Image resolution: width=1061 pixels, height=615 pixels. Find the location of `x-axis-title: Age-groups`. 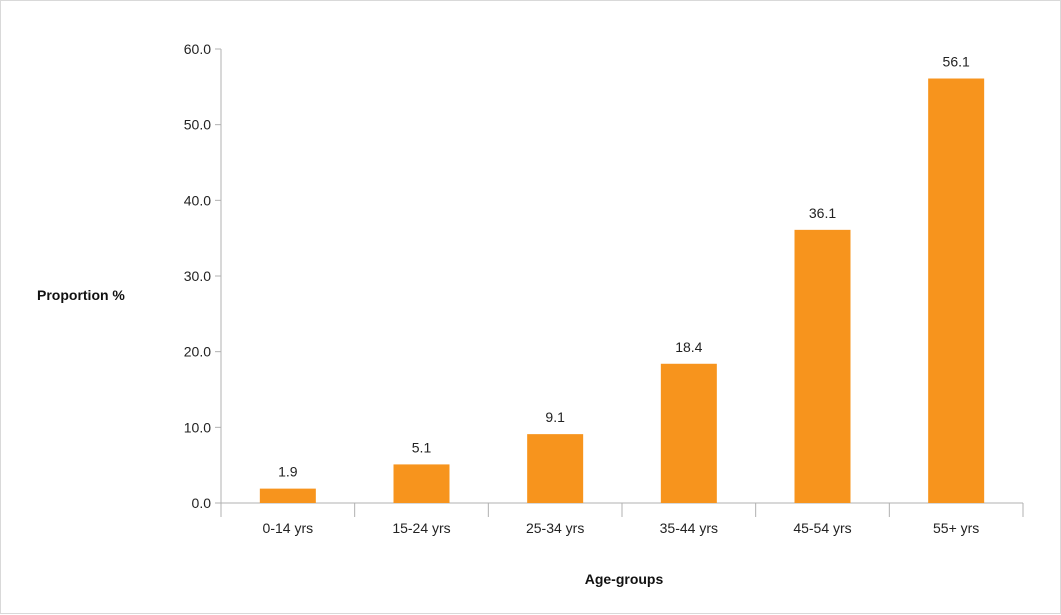

x-axis-title: Age-groups is located at coordinates (624, 579).